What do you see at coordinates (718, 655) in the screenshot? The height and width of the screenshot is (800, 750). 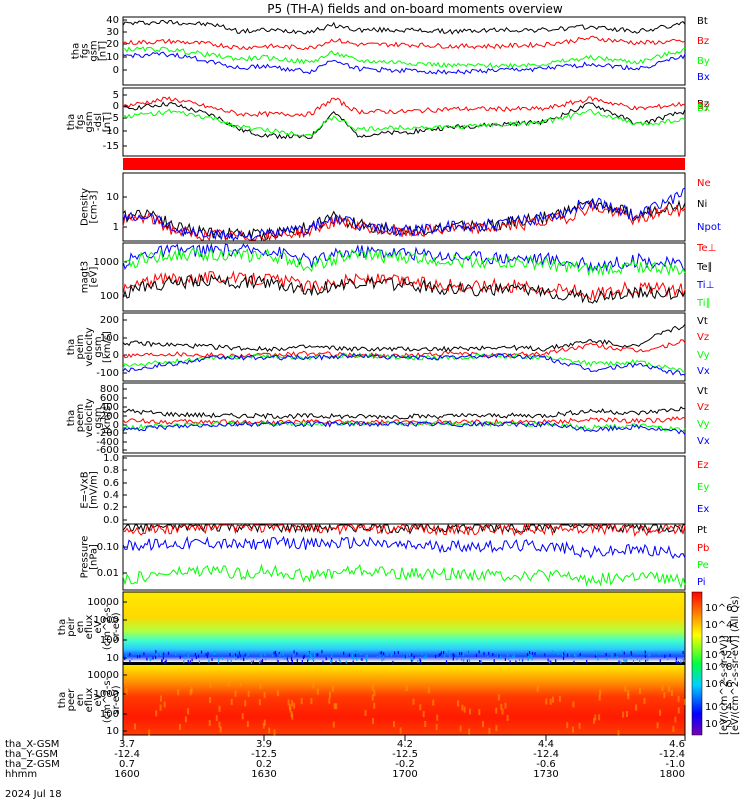 I see `colorbar-tick: 10^2` at bounding box center [718, 655].